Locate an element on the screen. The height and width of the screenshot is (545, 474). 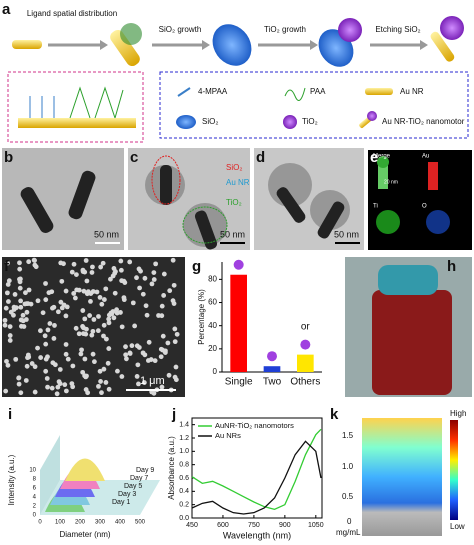
y-tick-label: 1.0 is located at coordinates (184, 451).